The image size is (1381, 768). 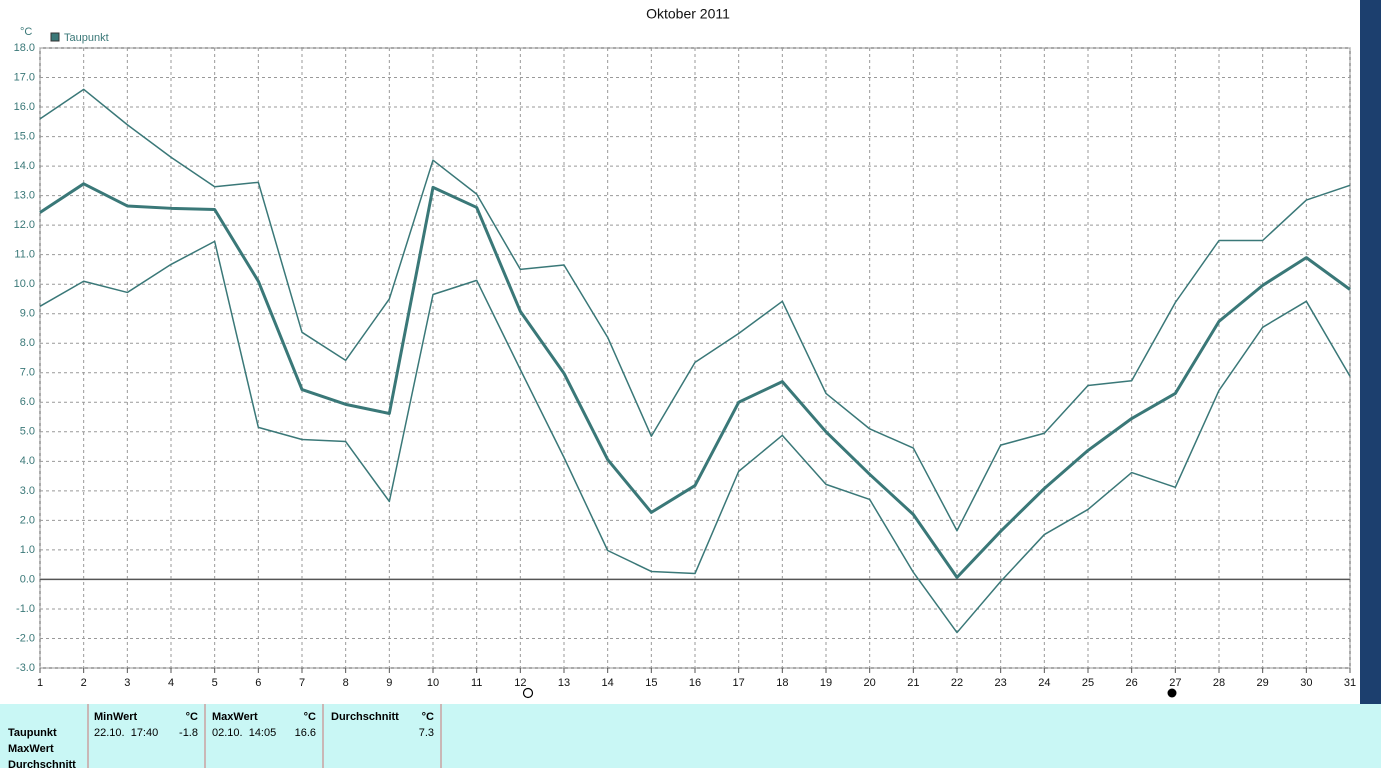 What do you see at coordinates (24, 107) in the screenshot?
I see `y-tick-label: 16.0` at bounding box center [24, 107].